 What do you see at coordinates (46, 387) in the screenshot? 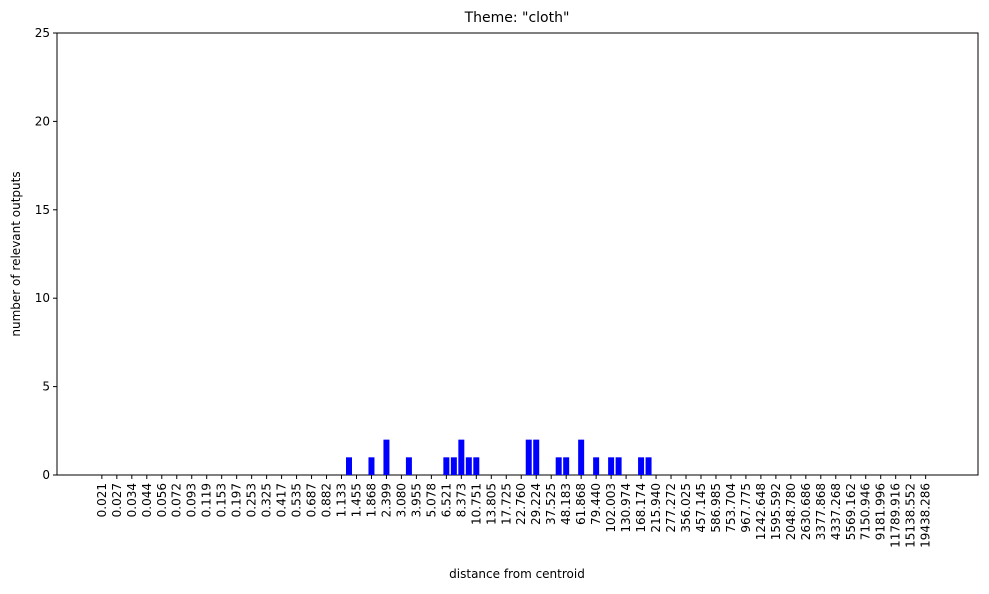
I see `y-tick-label: 5` at bounding box center [46, 387].